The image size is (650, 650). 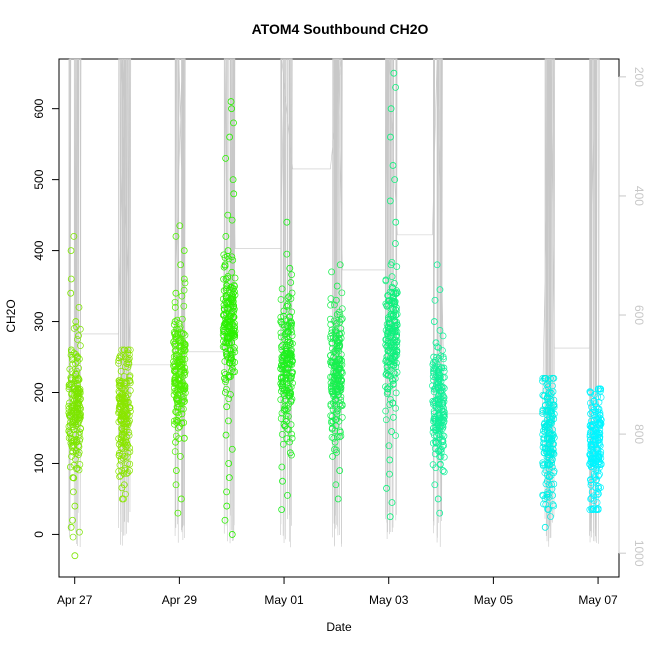 I want to click on x-tick-label: May 03, so click(x=389, y=600).